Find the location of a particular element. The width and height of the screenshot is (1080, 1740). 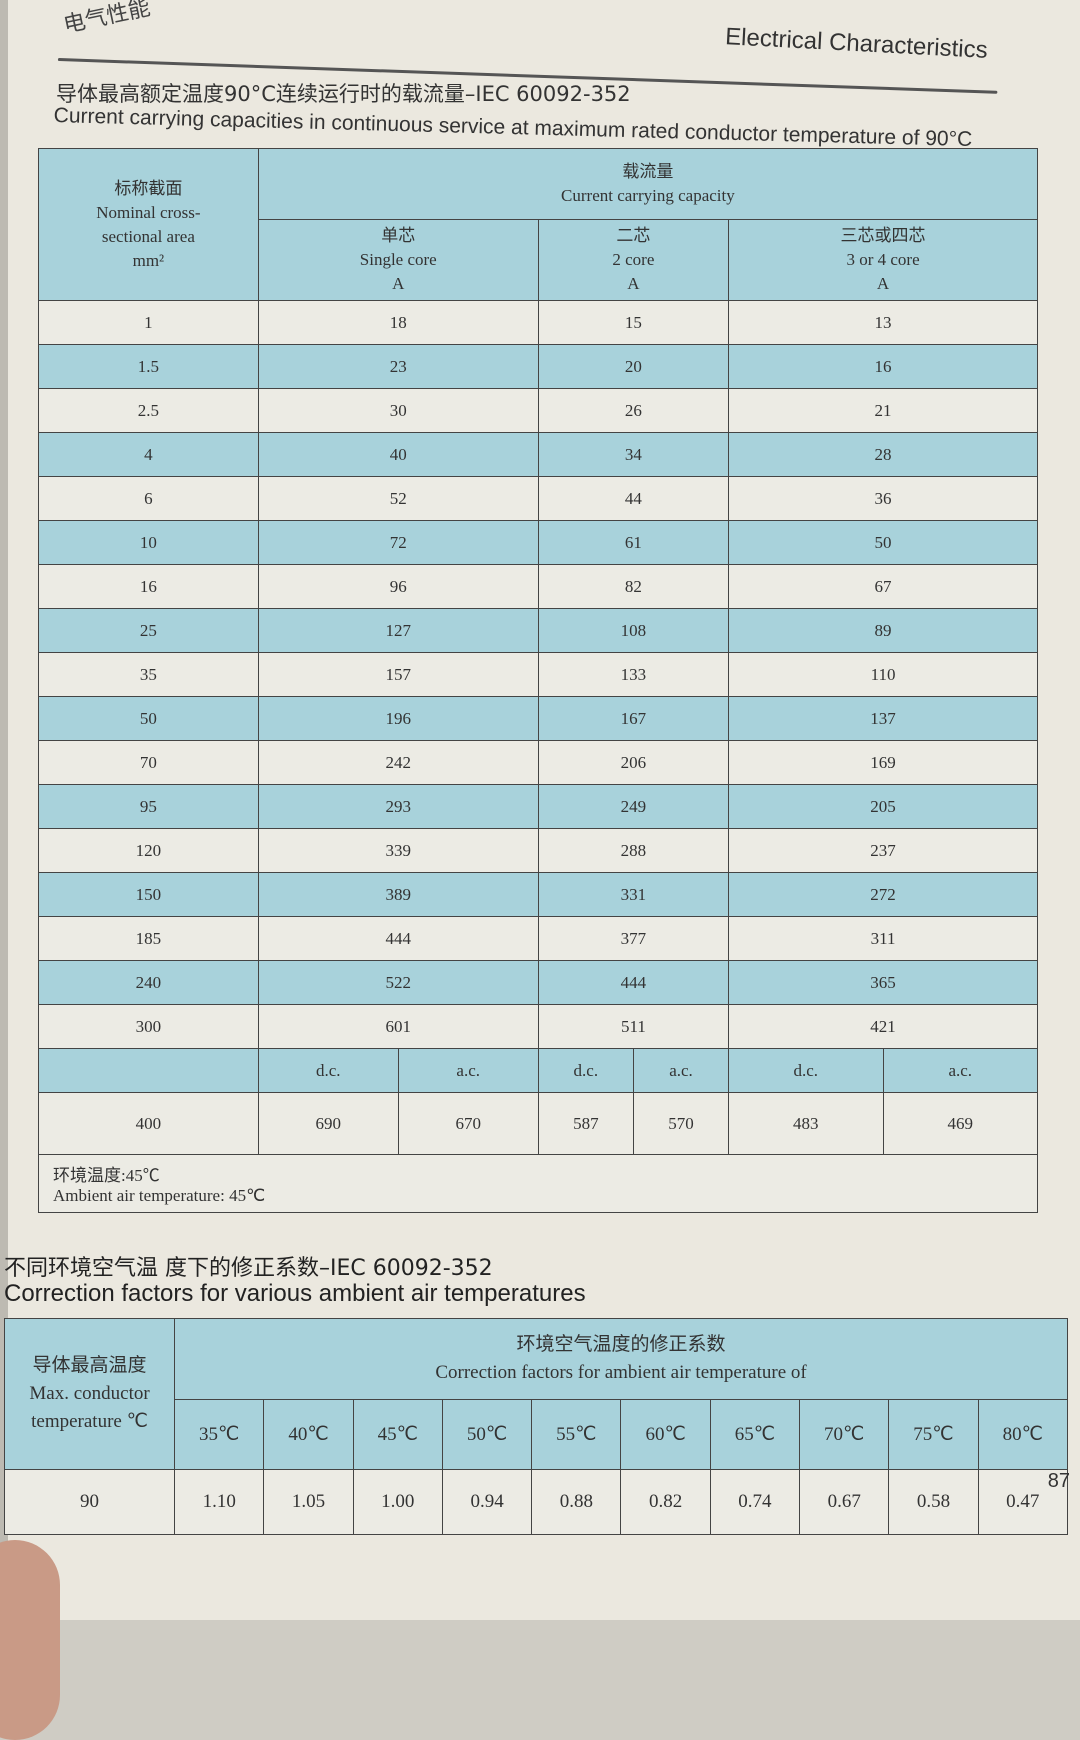

temperature-cell: 40℃ is located at coordinates (308, 1434).